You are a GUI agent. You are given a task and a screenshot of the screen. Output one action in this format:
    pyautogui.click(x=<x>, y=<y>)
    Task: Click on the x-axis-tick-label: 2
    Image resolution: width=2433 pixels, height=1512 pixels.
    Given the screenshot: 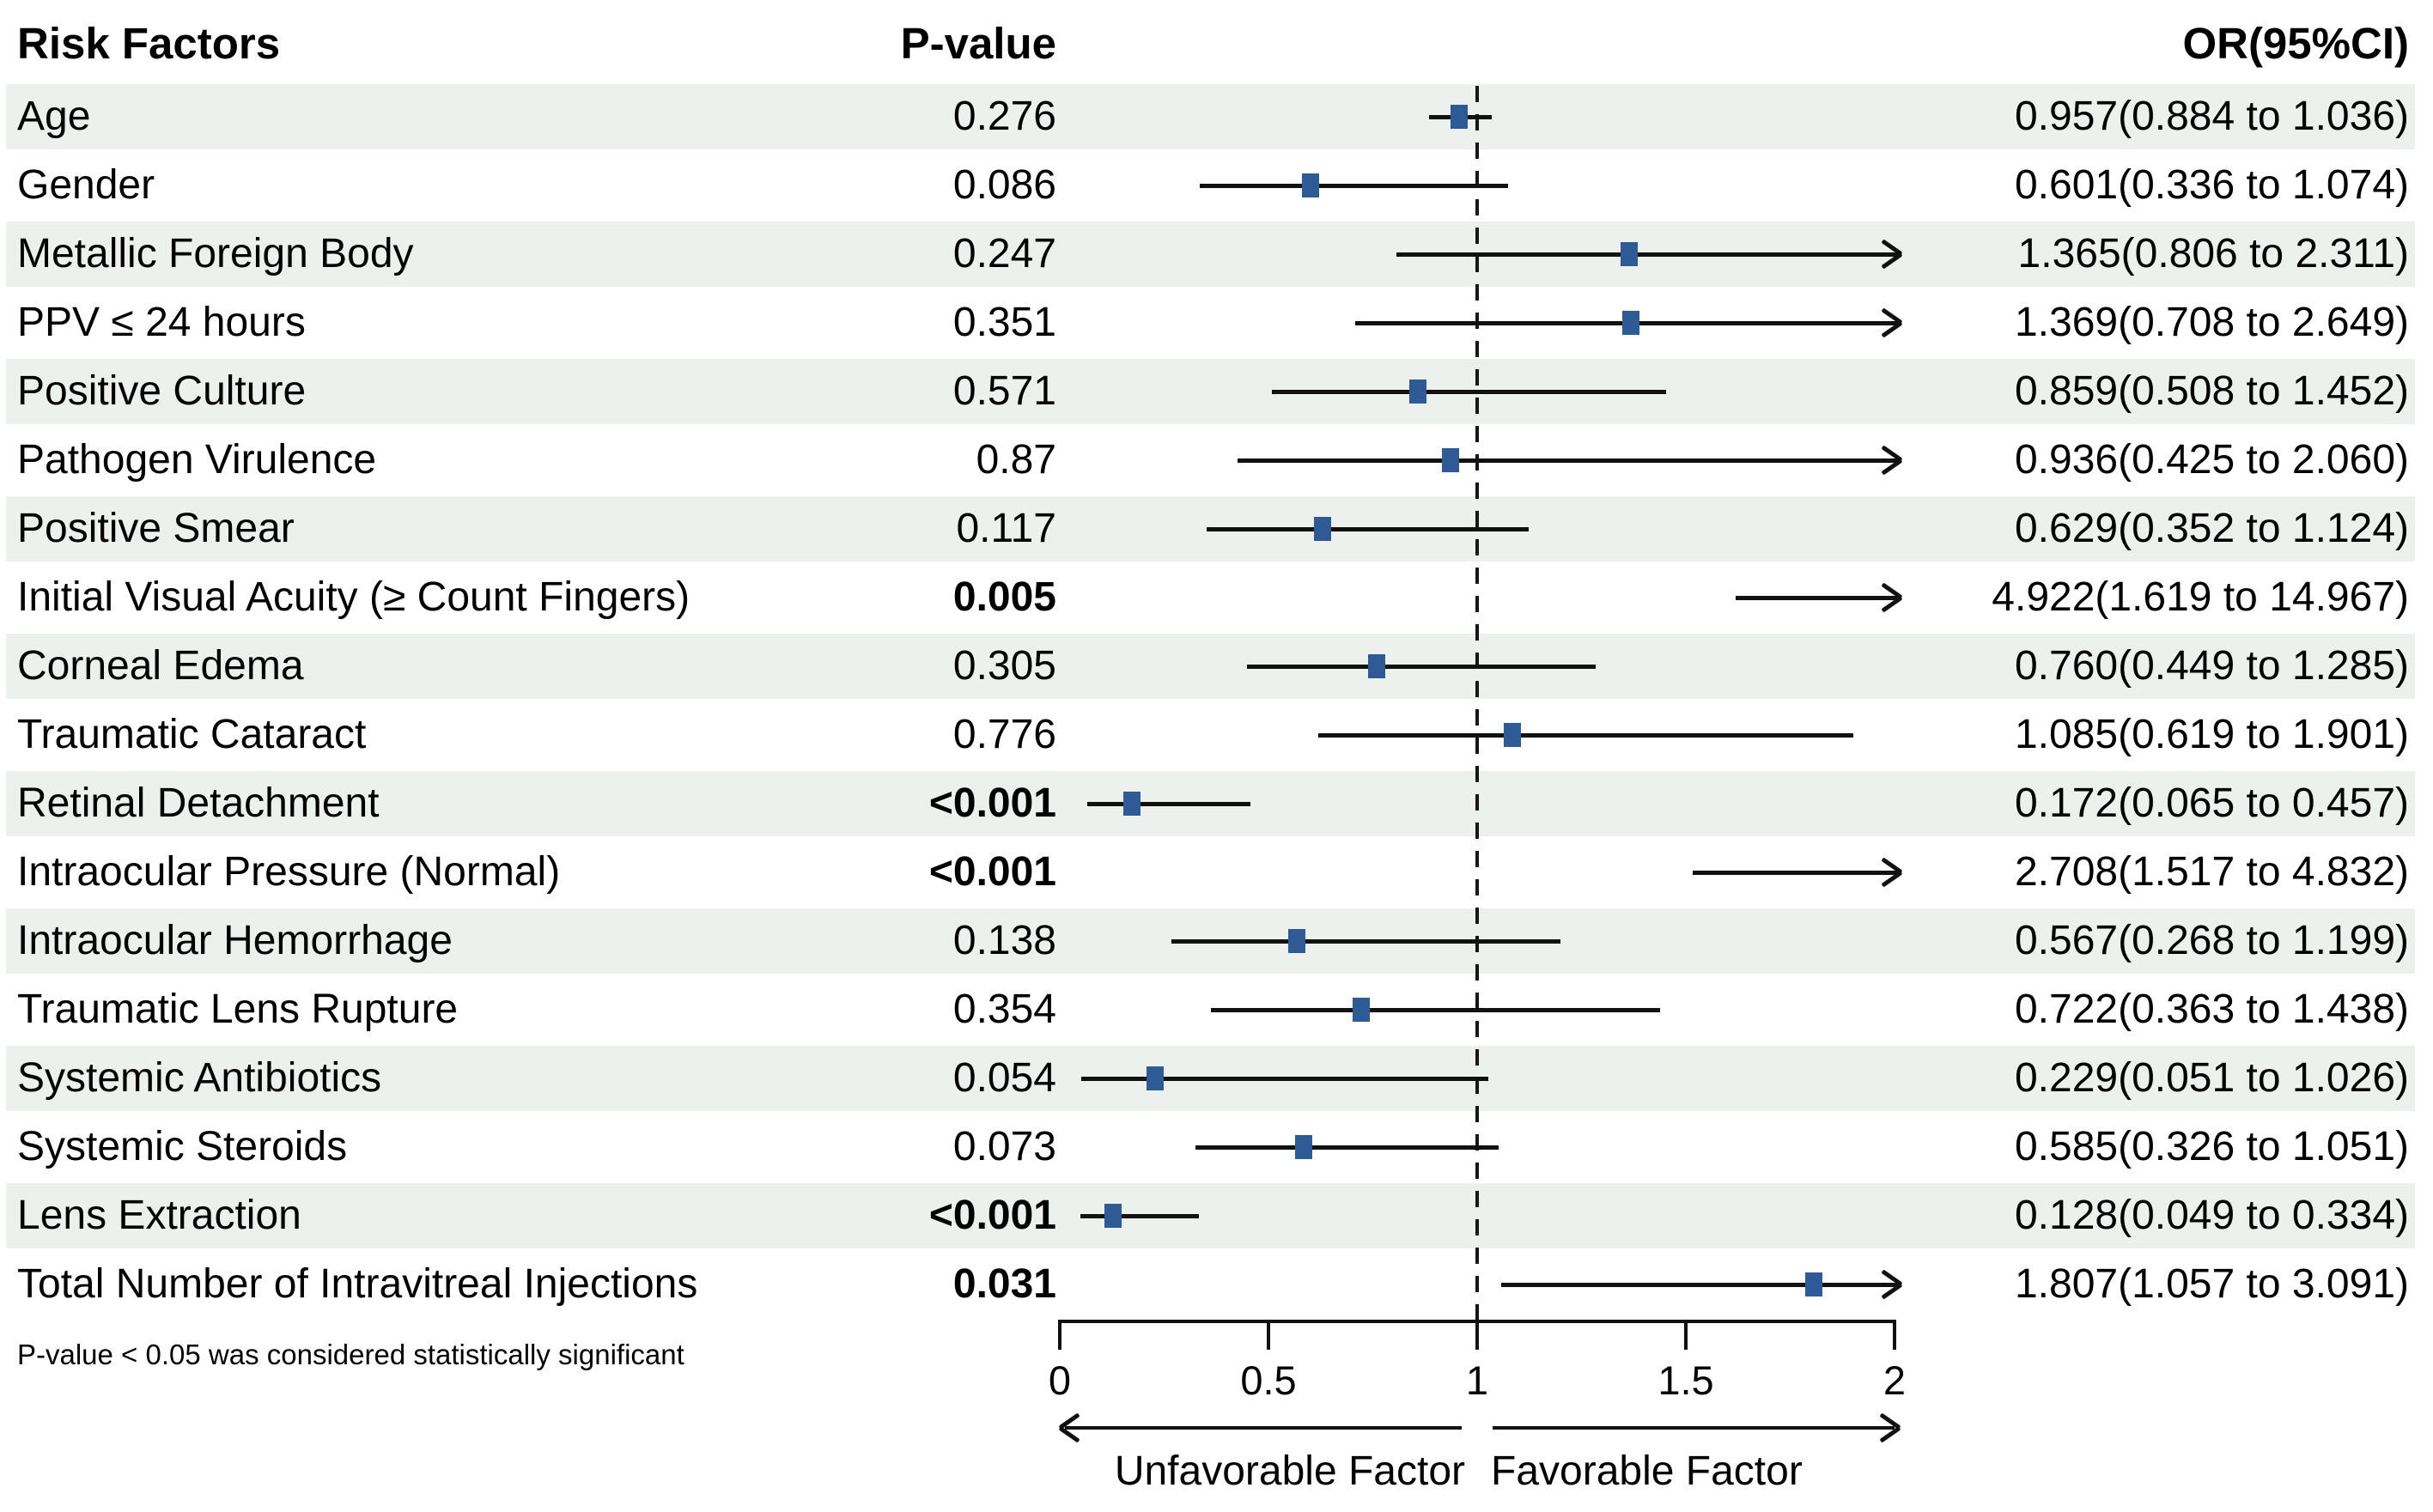 What is the action you would take?
    pyautogui.click(x=1895, y=1380)
    